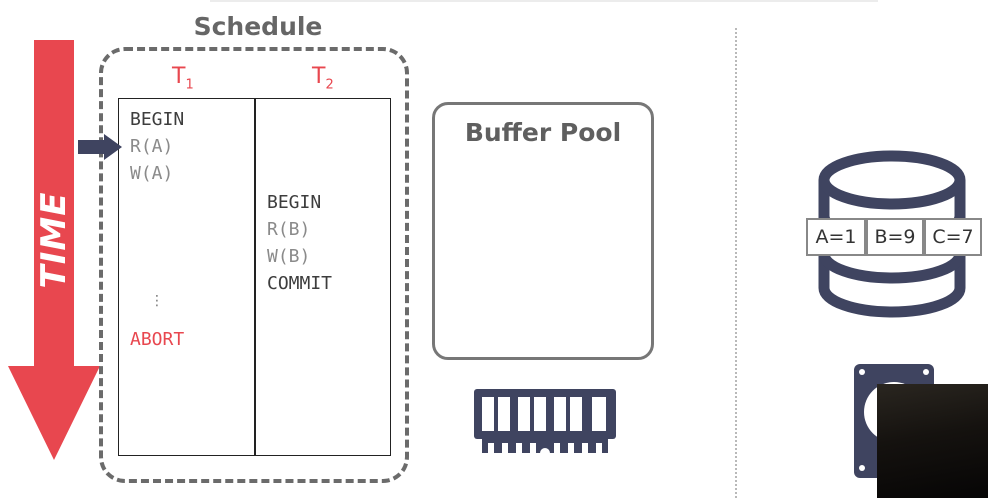 The width and height of the screenshot is (988, 498). I want to click on db-cell-b: B=9, so click(895, 237).